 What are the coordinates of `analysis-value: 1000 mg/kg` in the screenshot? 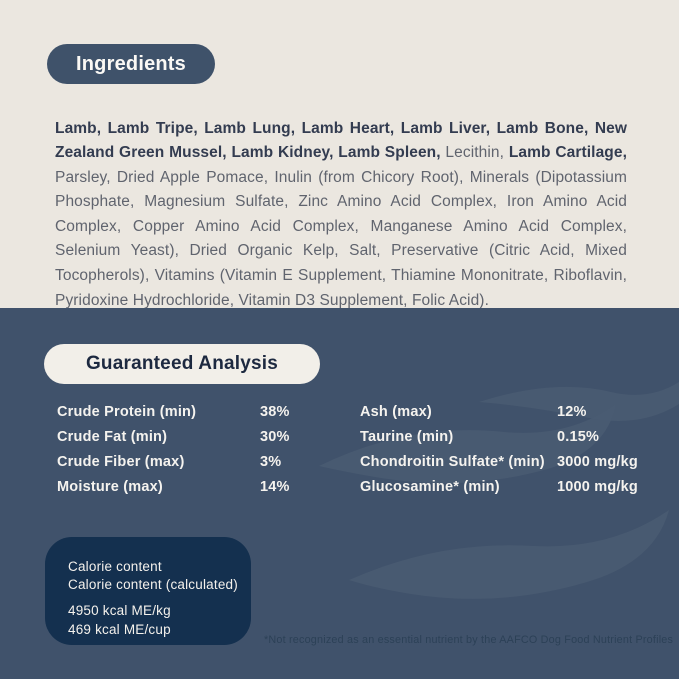 It's located at (597, 487).